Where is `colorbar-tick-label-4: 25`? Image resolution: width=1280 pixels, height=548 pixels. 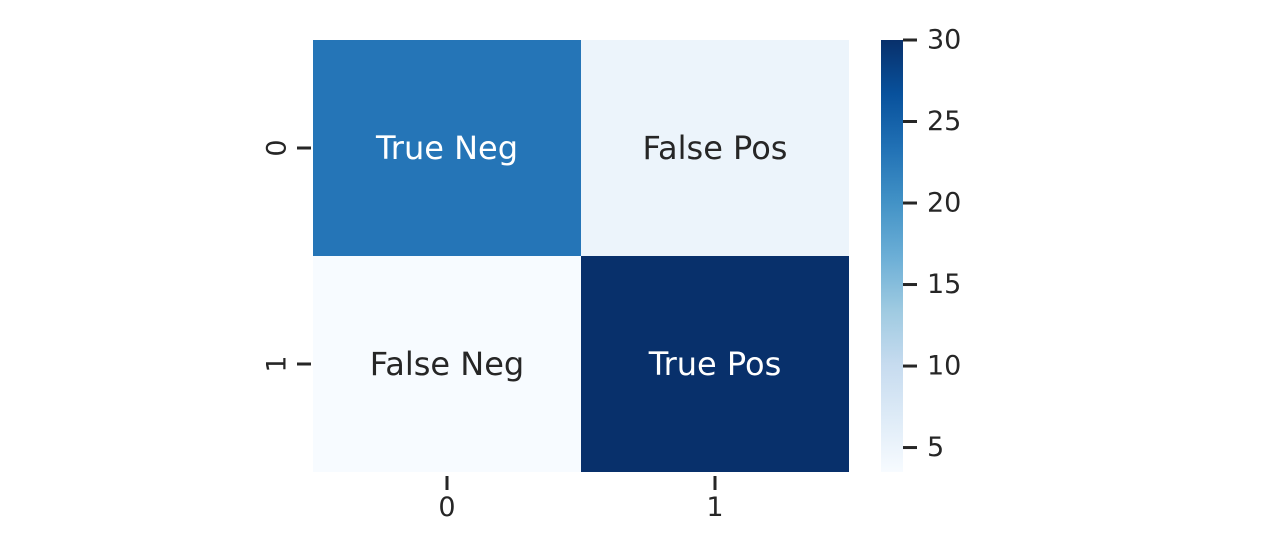
colorbar-tick-label-4: 25 is located at coordinates (944, 121).